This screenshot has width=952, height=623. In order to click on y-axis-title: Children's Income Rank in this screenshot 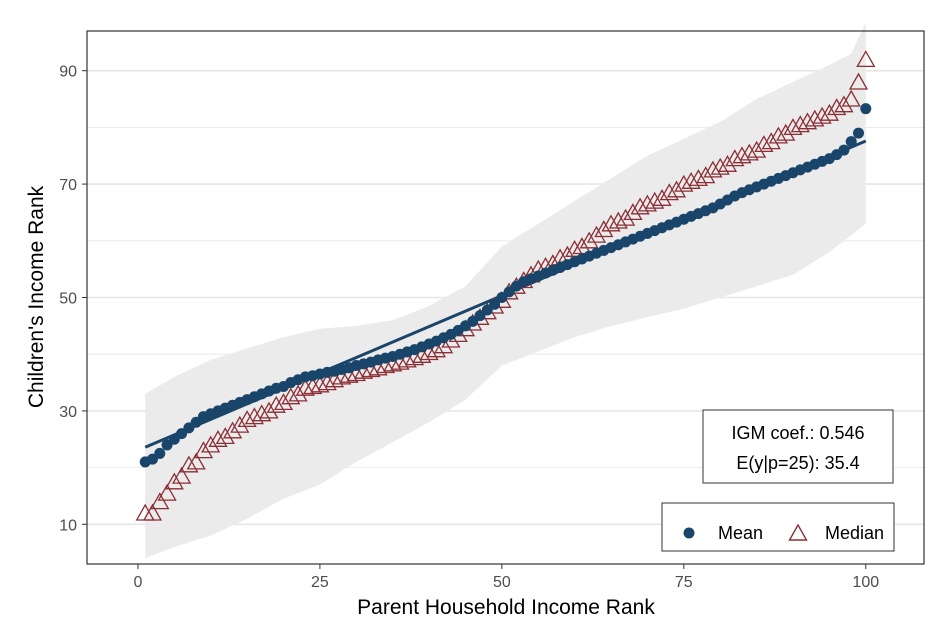, I will do `click(36, 296)`.